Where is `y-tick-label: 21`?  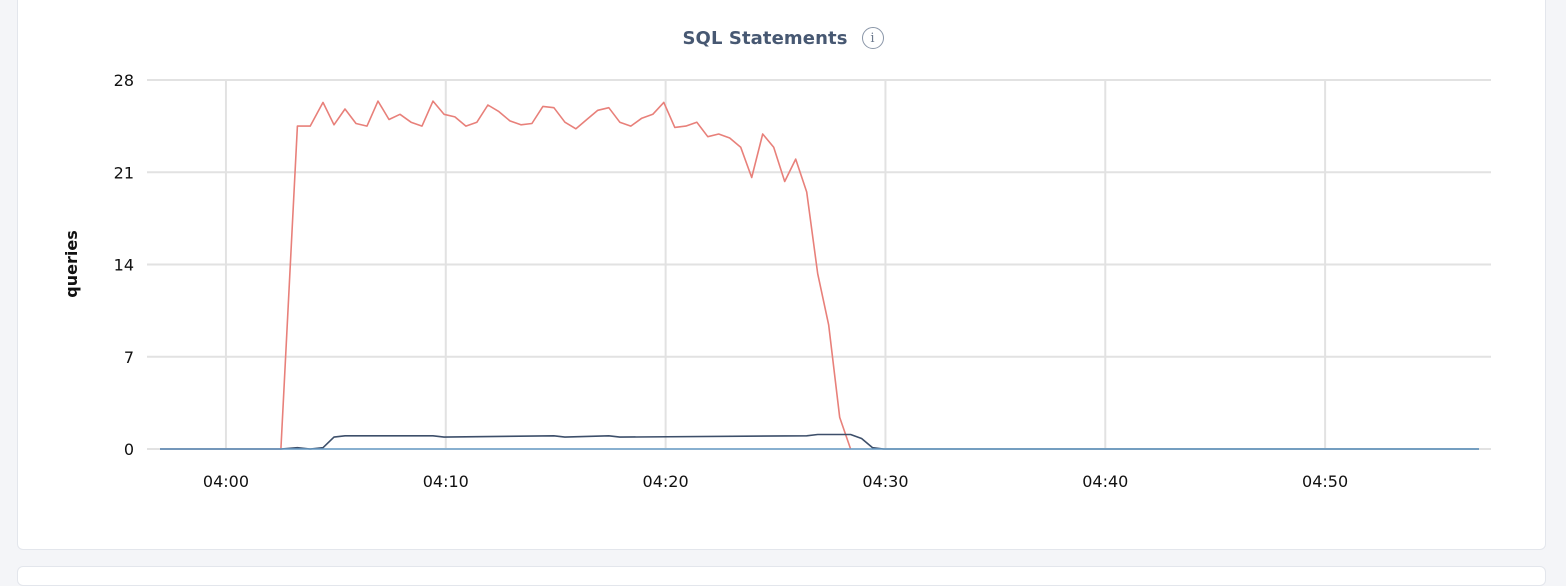 y-tick-label: 21 is located at coordinates (124, 172).